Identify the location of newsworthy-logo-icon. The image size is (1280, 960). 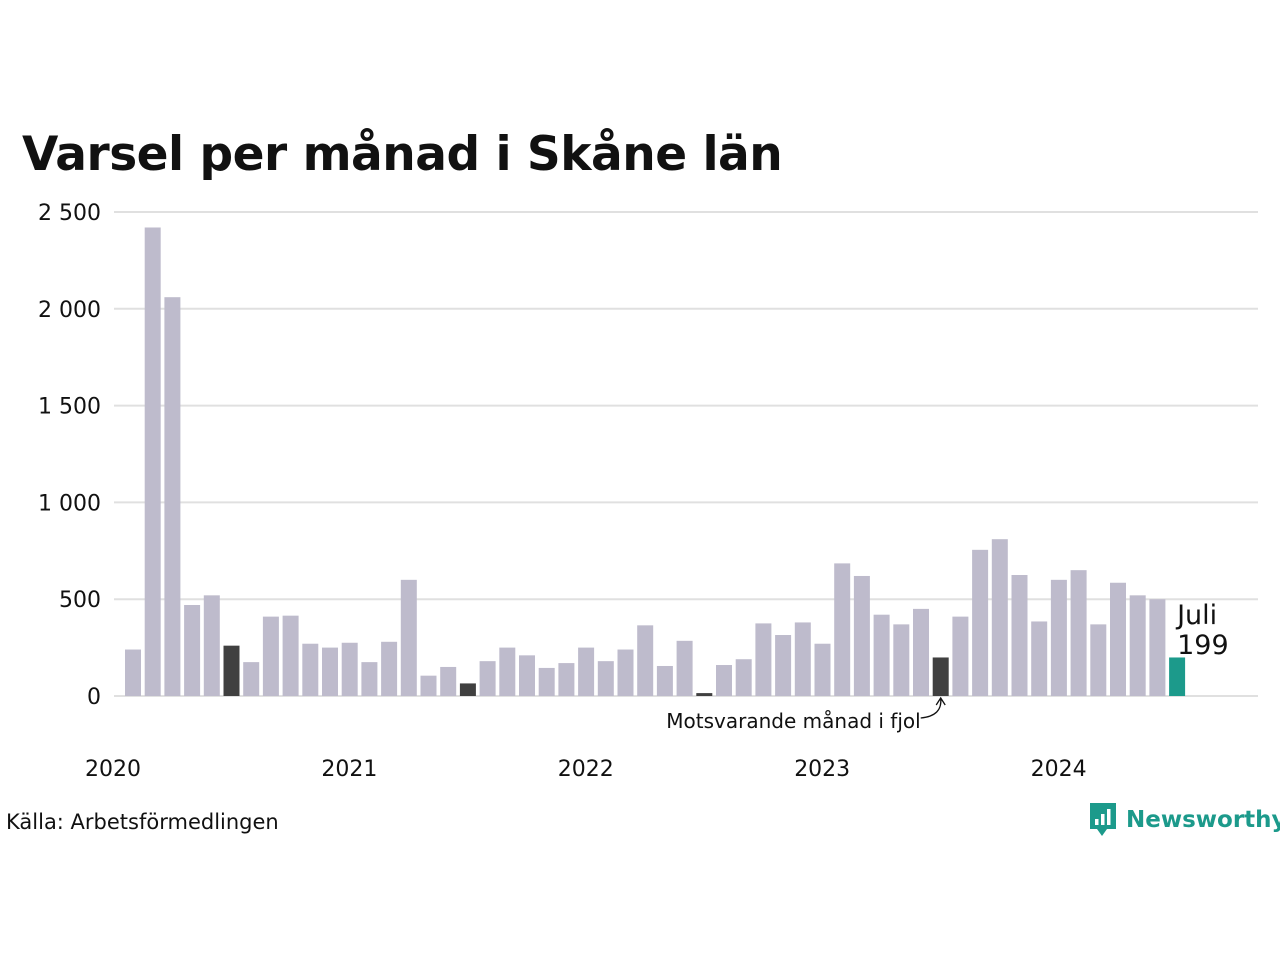
(1103, 819).